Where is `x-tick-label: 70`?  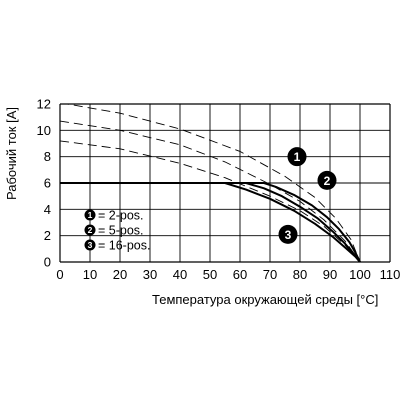 x-tick-label: 70 is located at coordinates (270, 274).